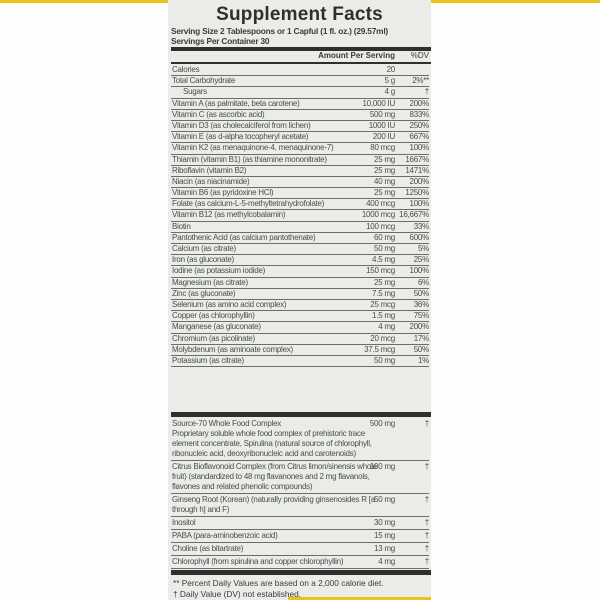 This screenshot has height=600, width=600. What do you see at coordinates (219, 271) in the screenshot?
I see `nutrient-name: Iodine (as potassium iodide)` at bounding box center [219, 271].